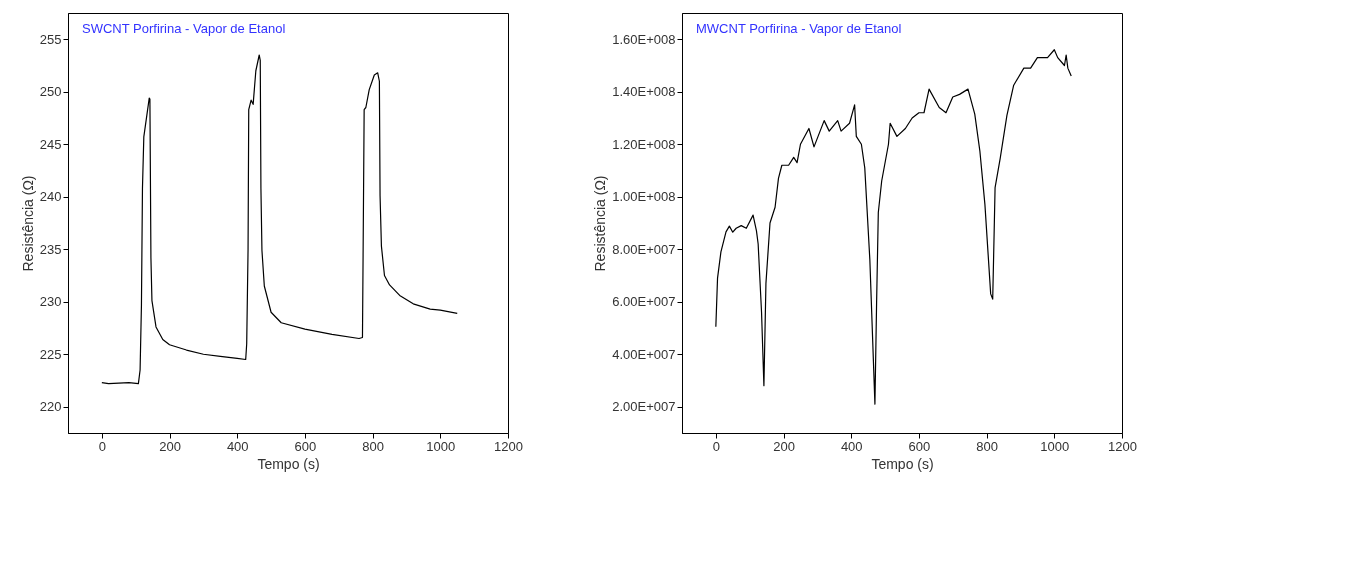  I want to click on y-tick-label: 1.00E+008, so click(644, 197).